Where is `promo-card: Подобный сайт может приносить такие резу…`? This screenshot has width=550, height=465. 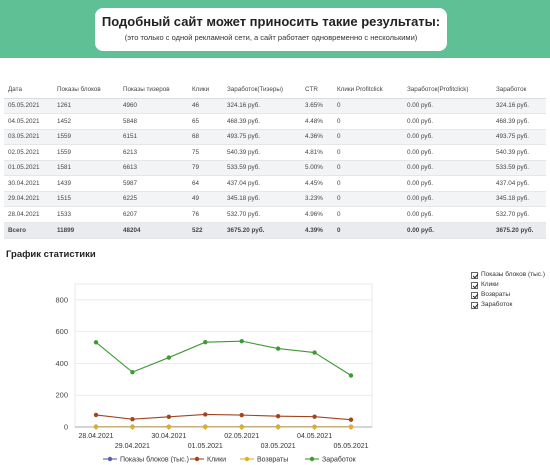 promo-card: Подобный сайт может приносить такие резу… is located at coordinates (271, 29).